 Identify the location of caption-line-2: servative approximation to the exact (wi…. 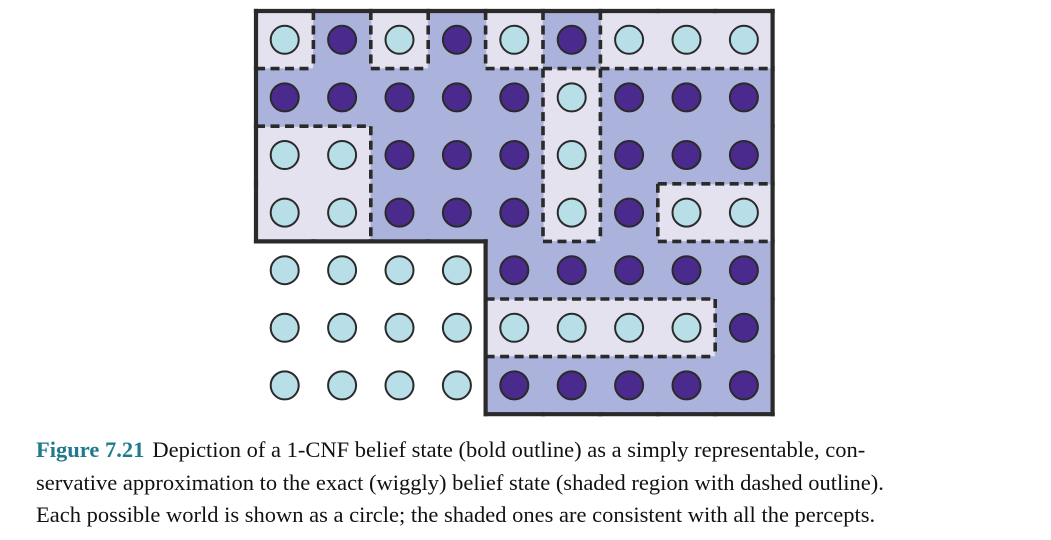
(460, 482).